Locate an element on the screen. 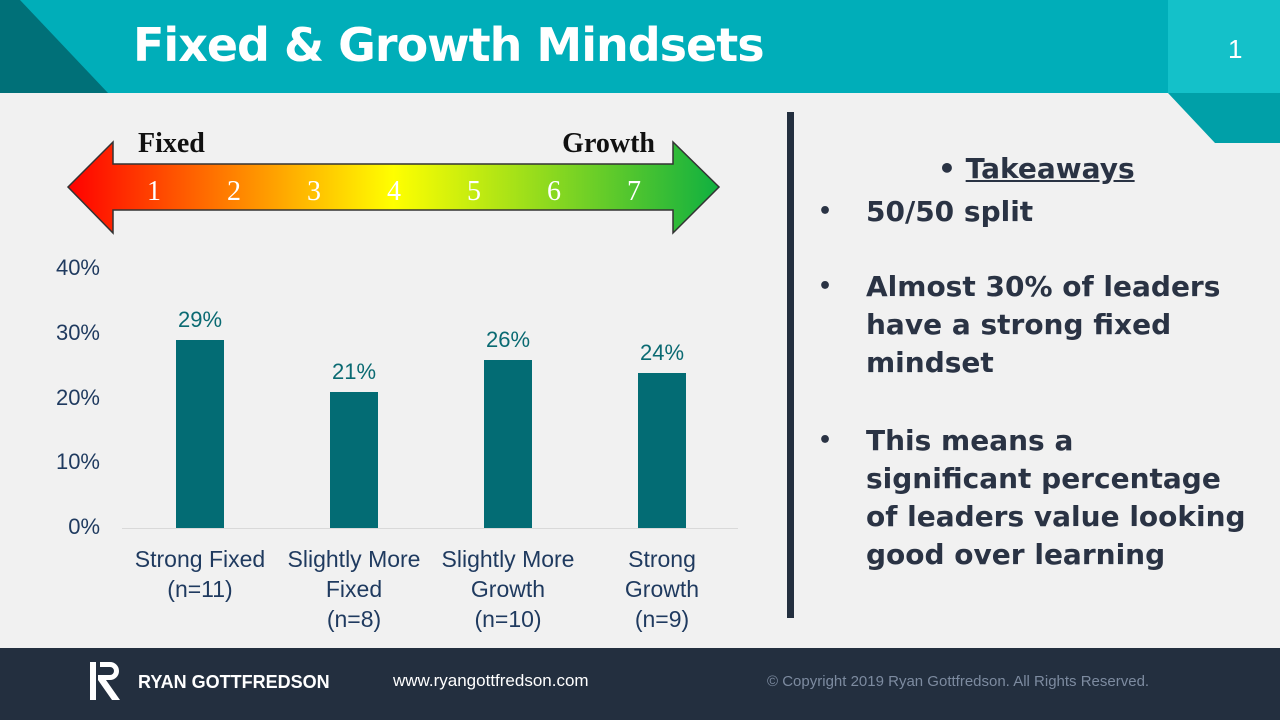 The height and width of the screenshot is (720, 1280). website-link: www.ryangottfredson.com is located at coordinates (491, 680).